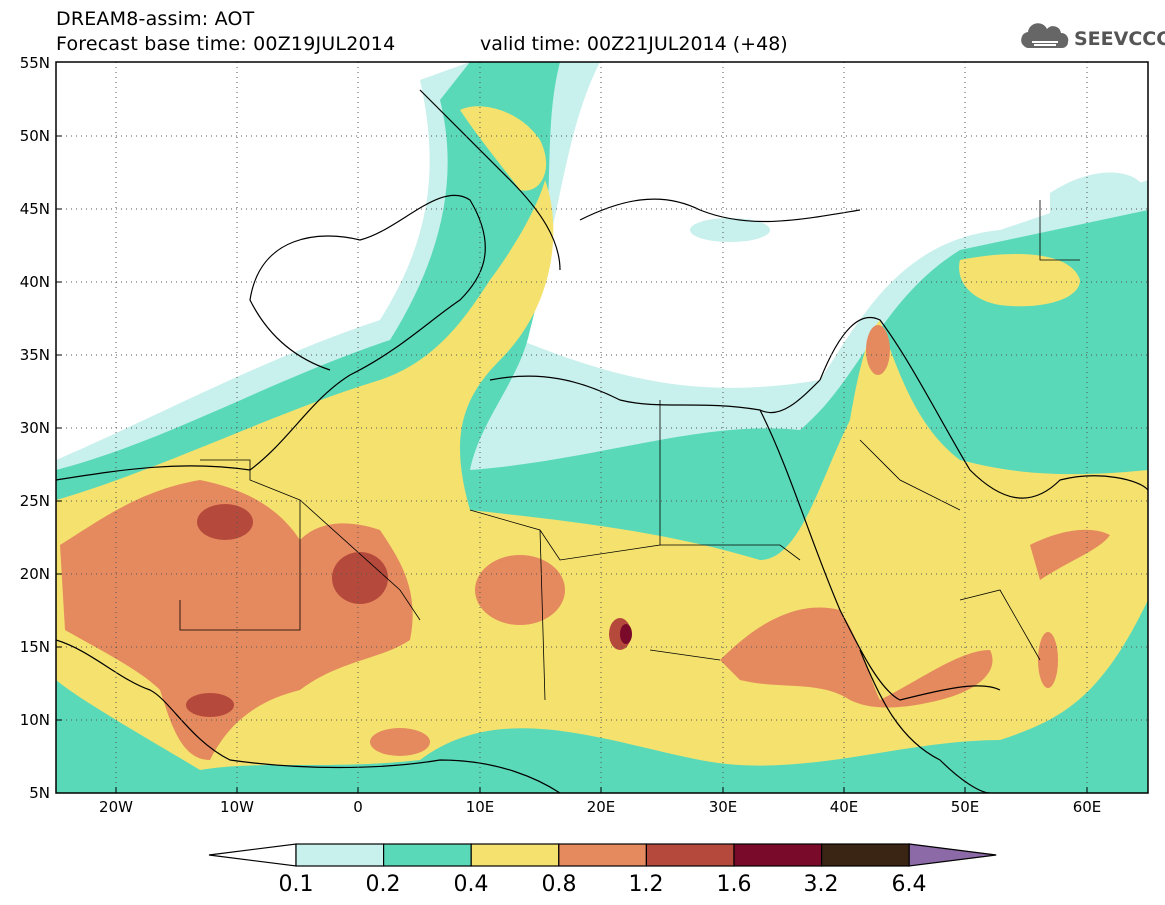 The image size is (1165, 905). What do you see at coordinates (1119, 39) in the screenshot?
I see `logo-text: SEEVCCC` at bounding box center [1119, 39].